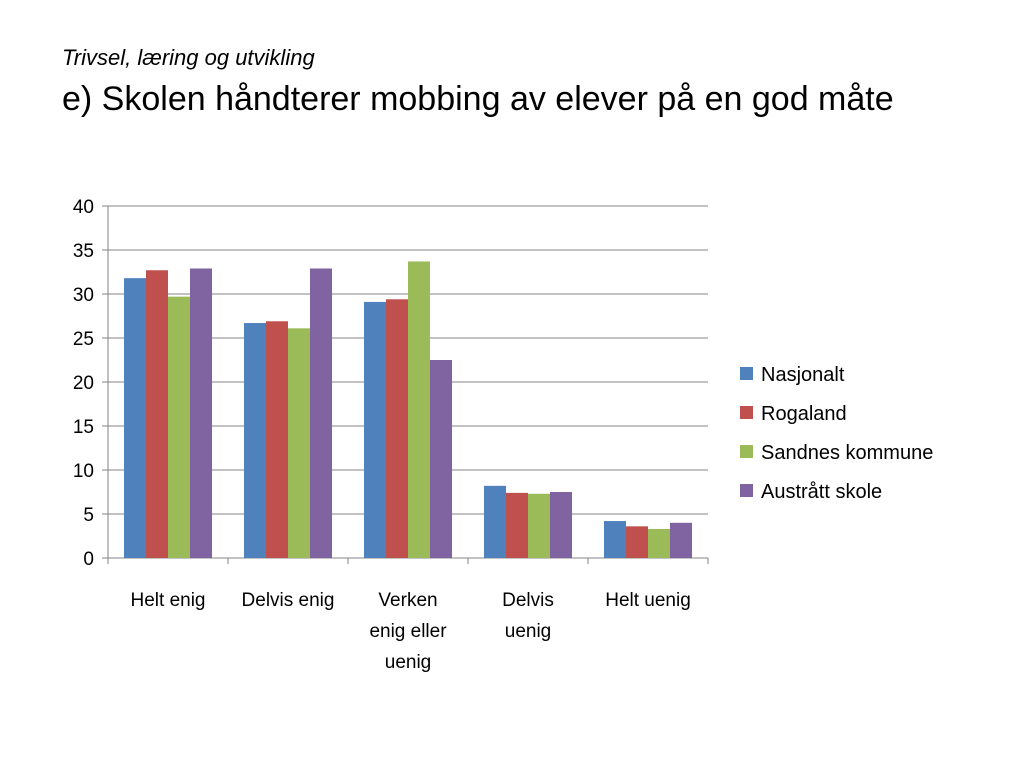  What do you see at coordinates (288, 600) in the screenshot?
I see `x-category-label: Delvis enig` at bounding box center [288, 600].